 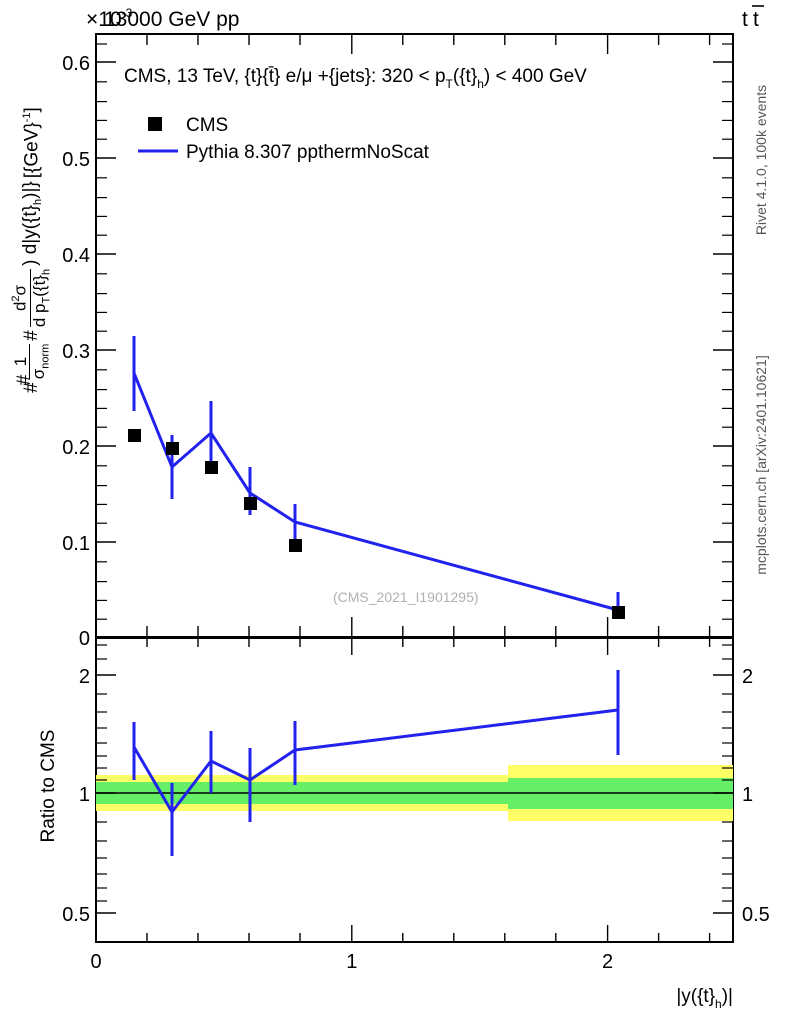 I want to click on ratio-y-major-ticks-left, so click(x=106, y=794).